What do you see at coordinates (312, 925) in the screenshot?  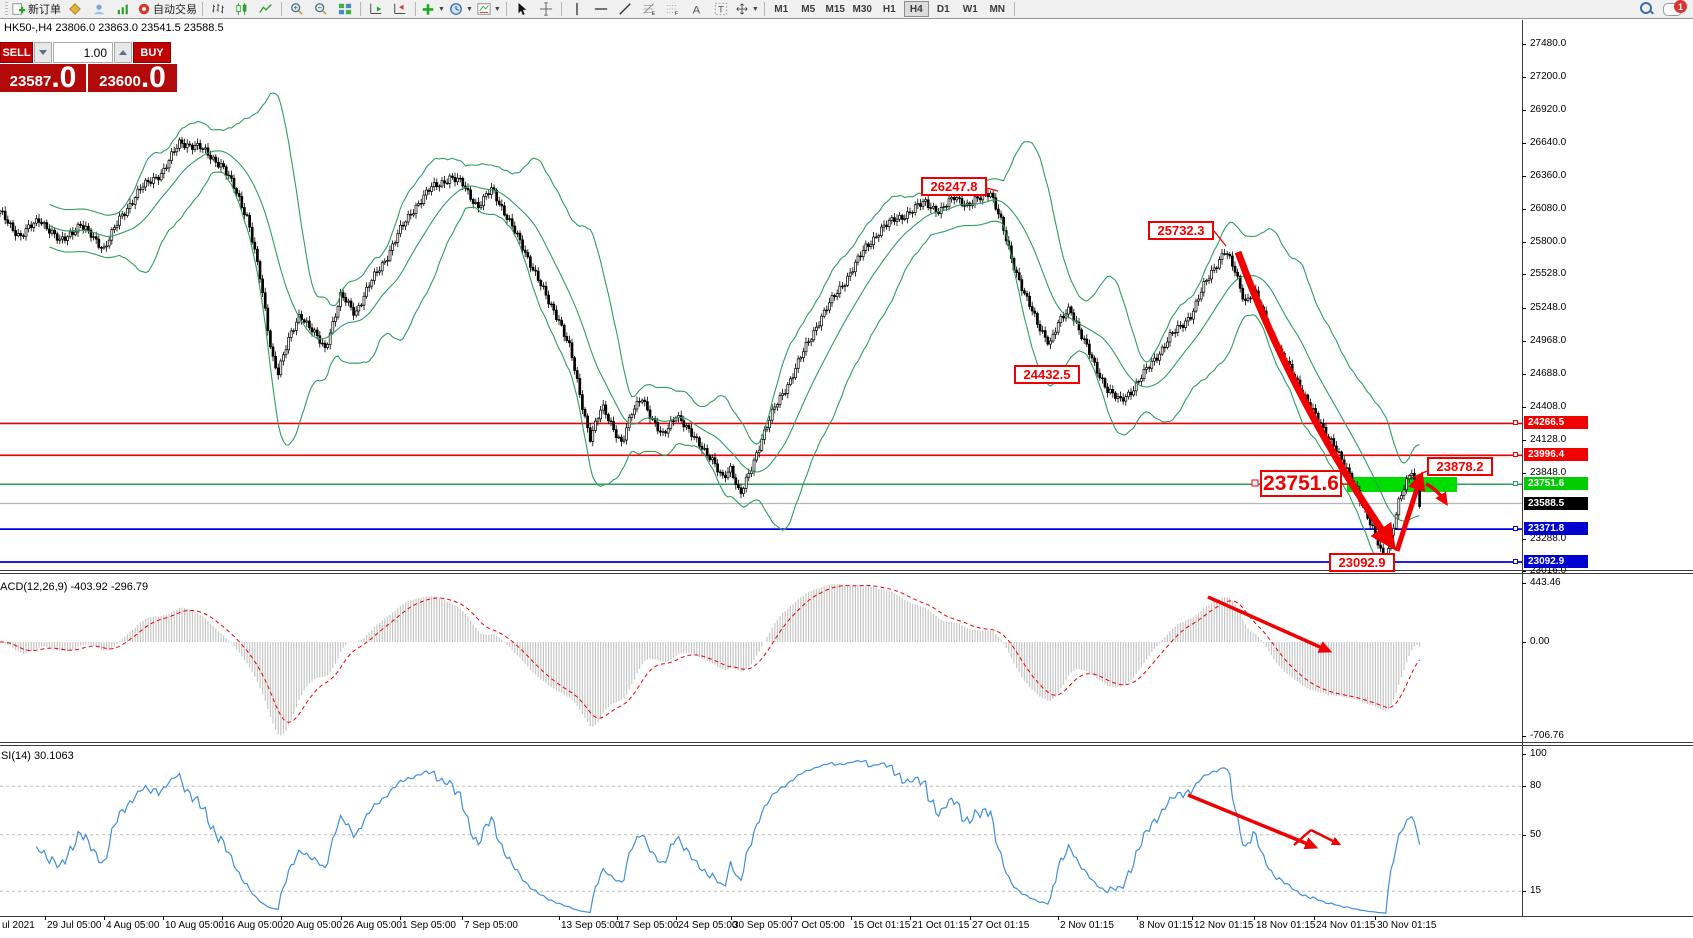 I see `time-axis-label: 20 Aug 05:00` at bounding box center [312, 925].